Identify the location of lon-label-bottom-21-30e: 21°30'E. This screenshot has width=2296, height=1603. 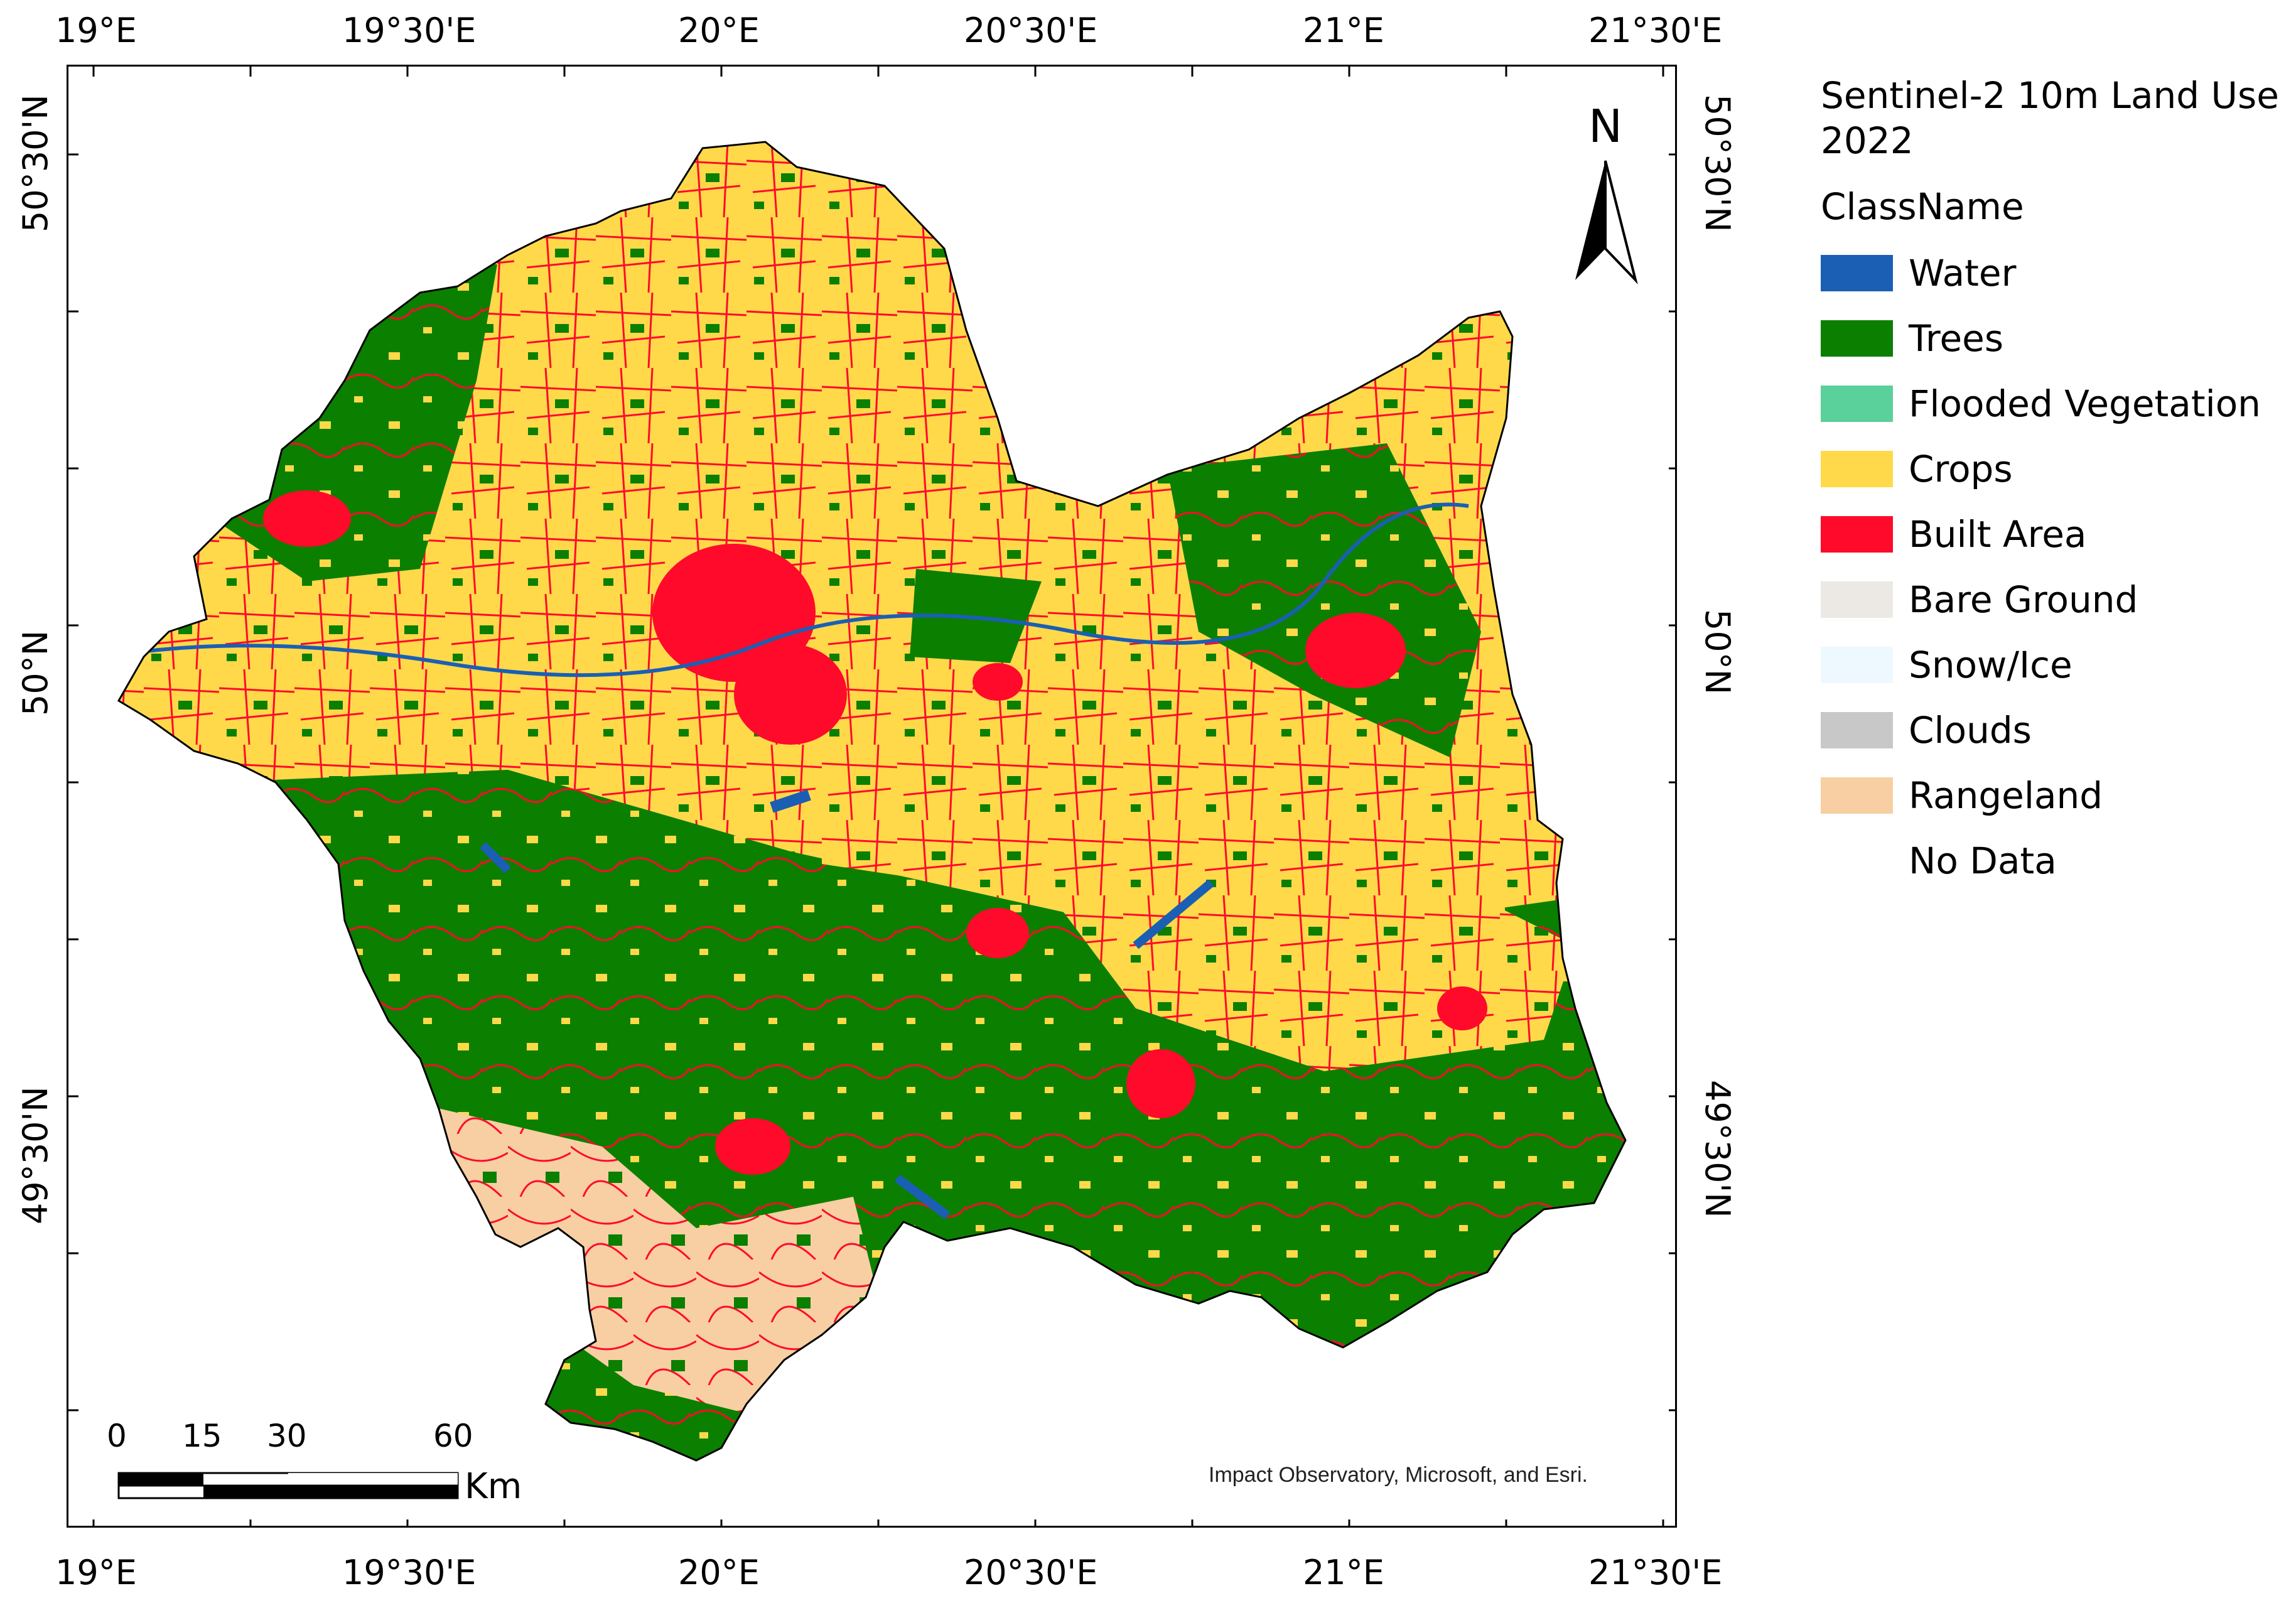
(1656, 1572).